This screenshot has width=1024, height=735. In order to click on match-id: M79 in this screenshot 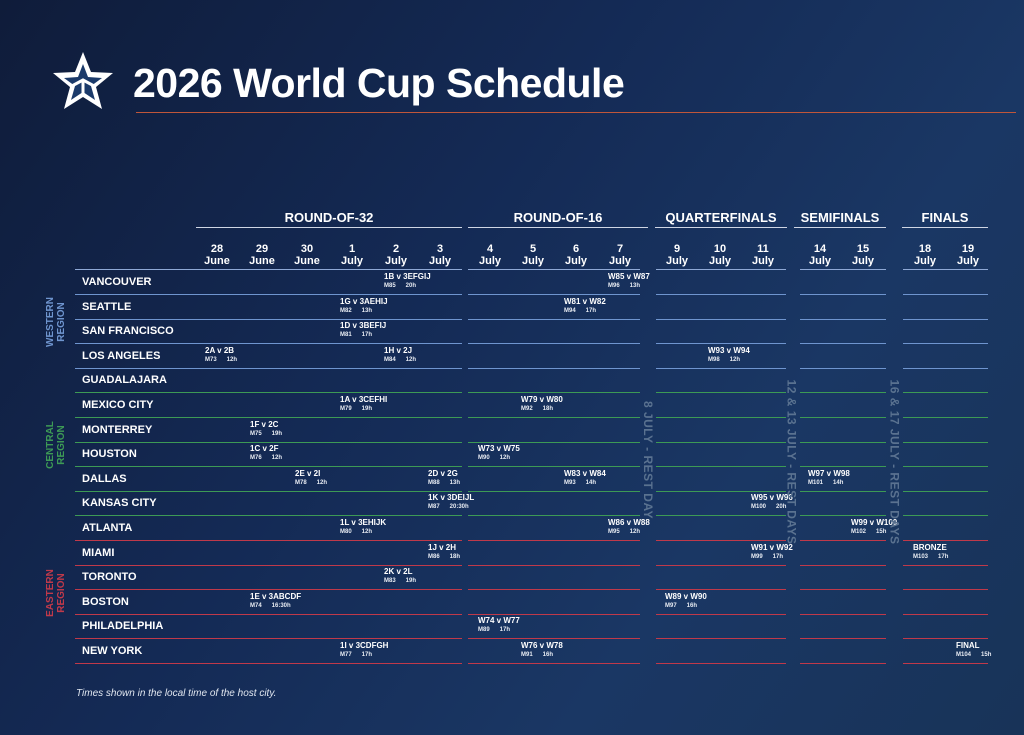, I will do `click(346, 409)`.